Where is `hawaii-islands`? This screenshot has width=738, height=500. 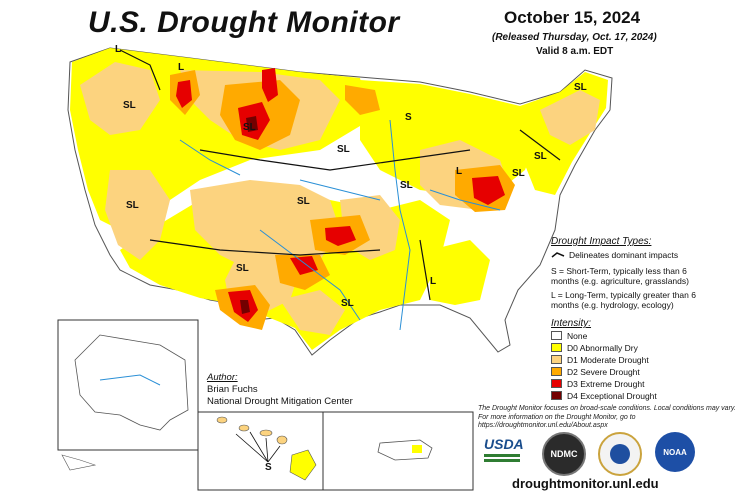
hawaii-islands is located at coordinates (266, 448).